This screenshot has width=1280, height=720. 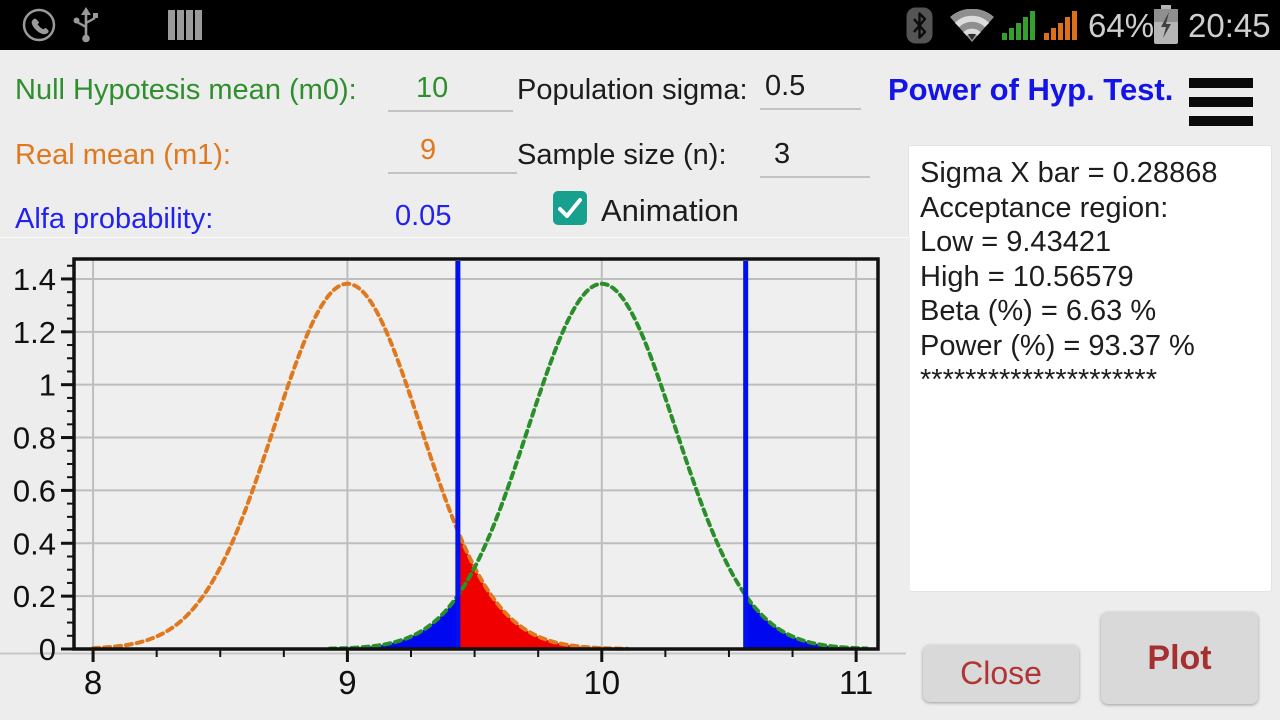 What do you see at coordinates (34, 438) in the screenshot?
I see `svg-text: 0.8` at bounding box center [34, 438].